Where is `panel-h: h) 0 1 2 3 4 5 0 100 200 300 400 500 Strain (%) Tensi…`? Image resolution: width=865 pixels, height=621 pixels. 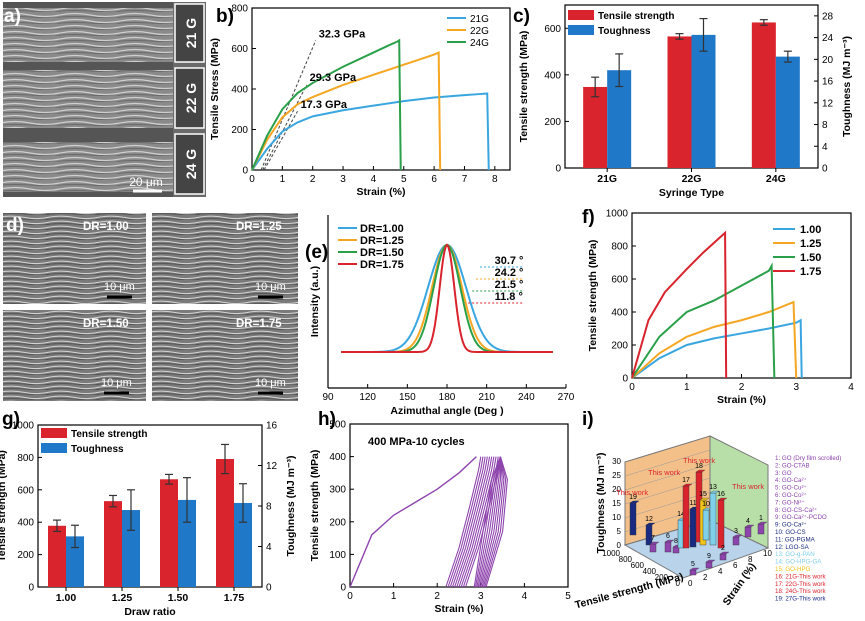
panel-h: h) 0 1 2 3 4 5 0 100 200 300 400 500 Strain (%) Tensi… is located at coordinates (440, 512).